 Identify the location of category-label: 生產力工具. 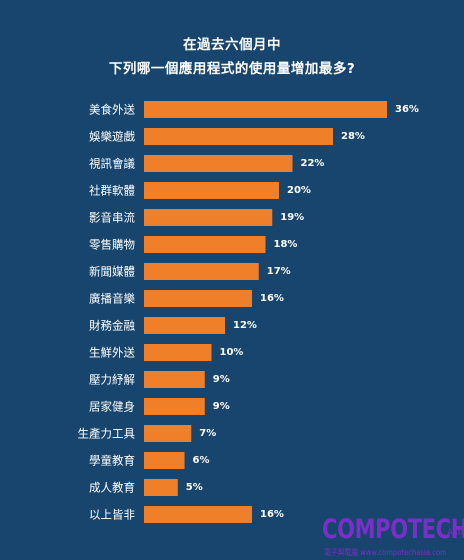
(107, 434).